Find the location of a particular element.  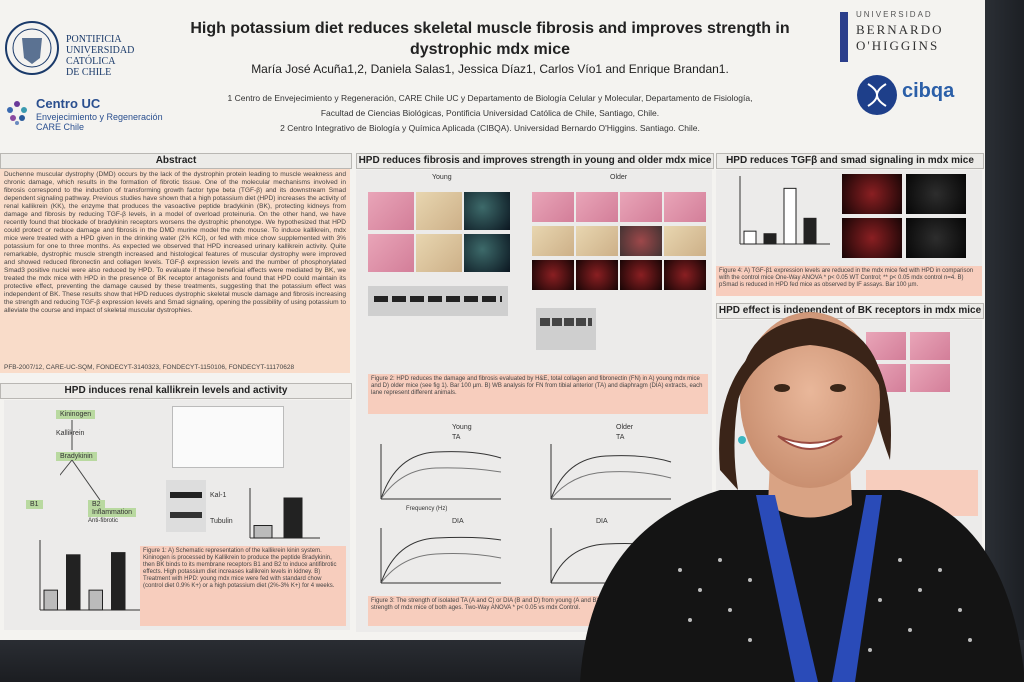

ubo-line1: UNIVERSIDAD is located at coordinates (894, 14).